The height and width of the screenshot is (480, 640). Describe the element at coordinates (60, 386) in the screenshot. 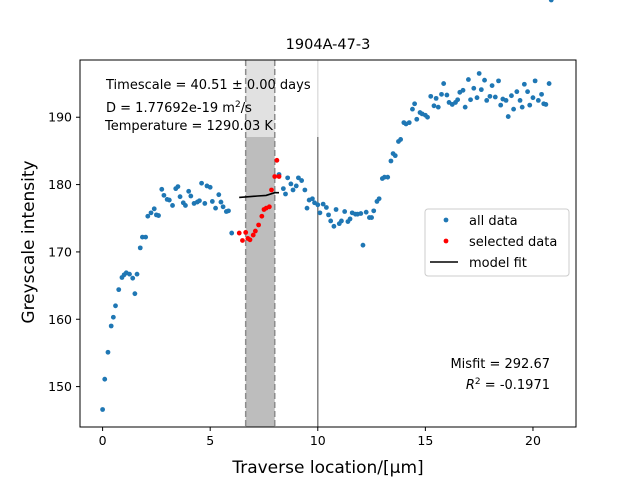

I see `y-tick-label: 150` at that location.